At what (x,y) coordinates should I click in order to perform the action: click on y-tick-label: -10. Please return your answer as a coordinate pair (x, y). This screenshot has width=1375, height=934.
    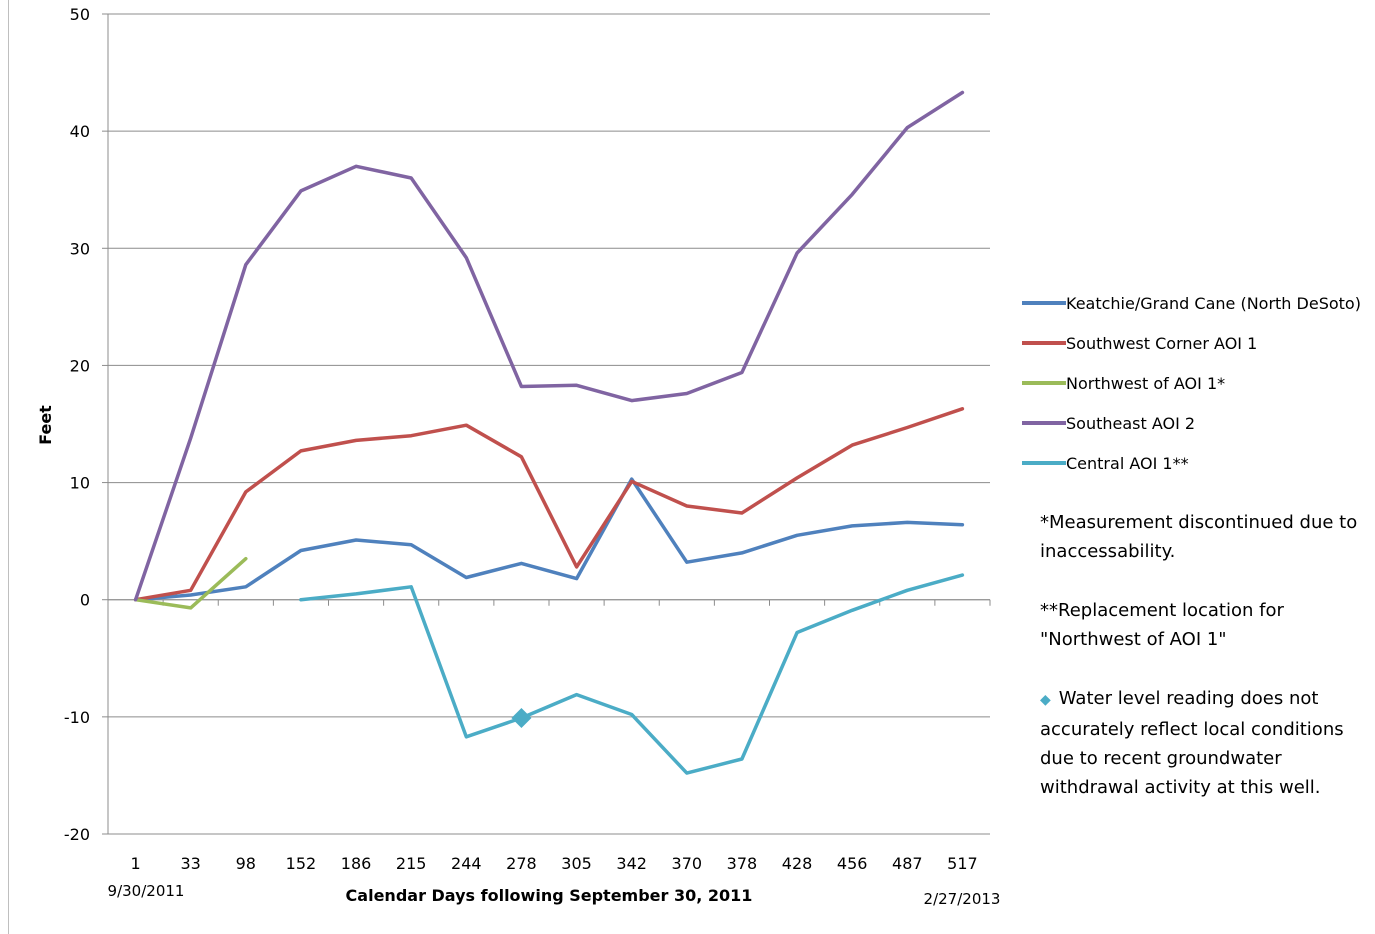
    Looking at the image, I should click on (77, 717).